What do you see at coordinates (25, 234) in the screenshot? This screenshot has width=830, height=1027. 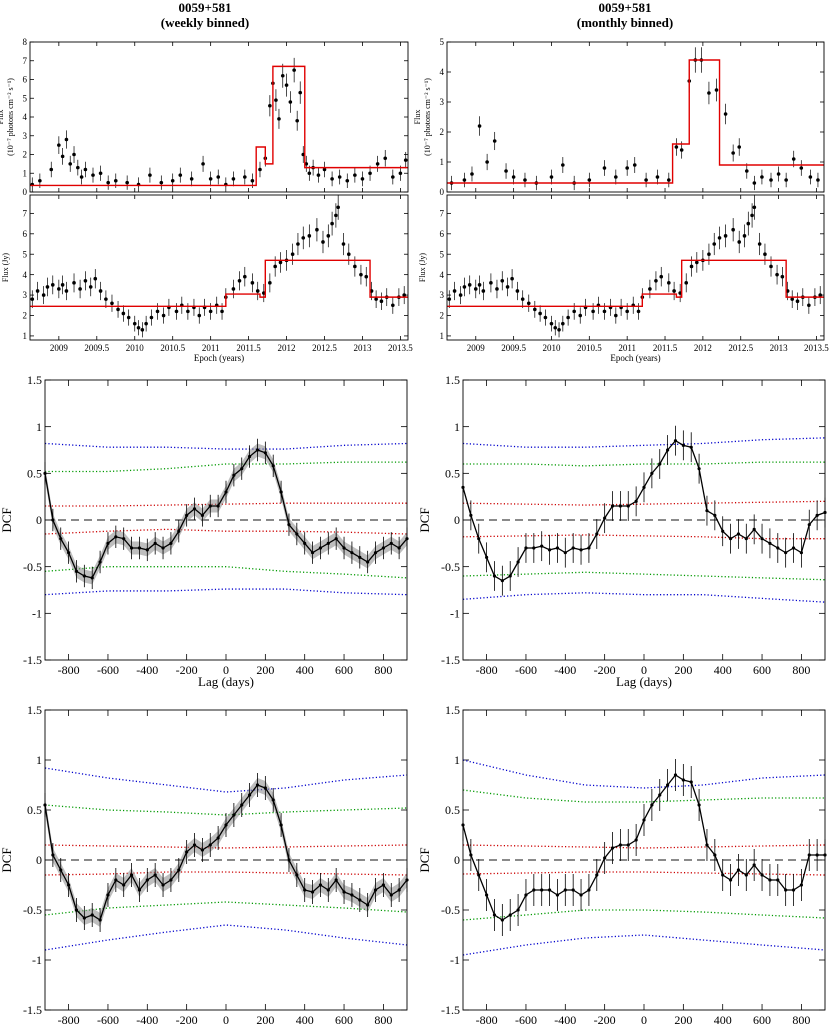 I see `y-tick-label: 6` at bounding box center [25, 234].